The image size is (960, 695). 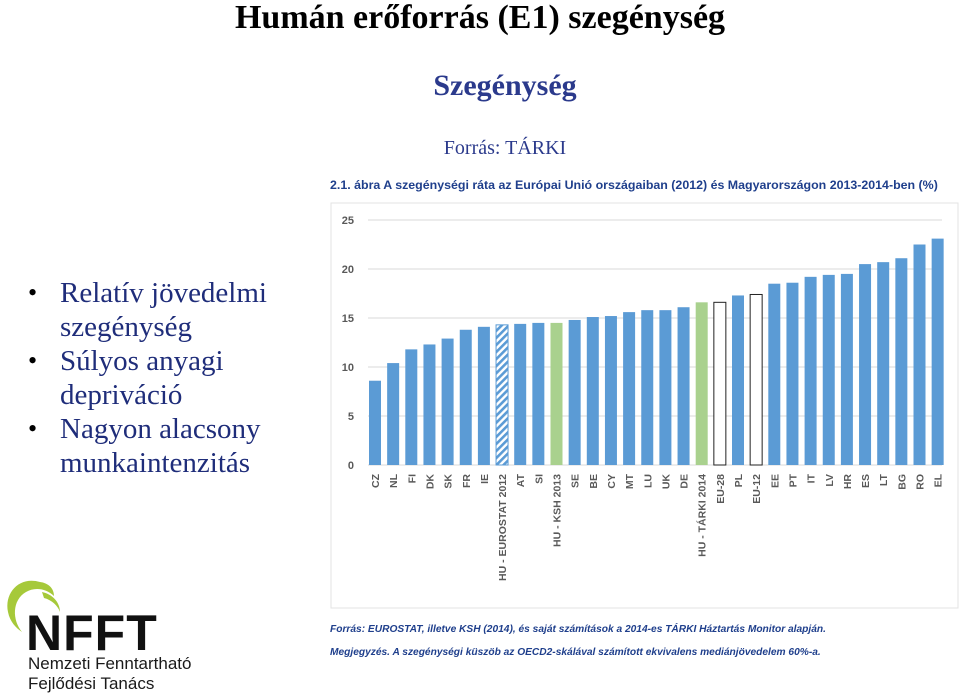 What do you see at coordinates (394, 480) in the screenshot?
I see `x-tick-label: NL` at bounding box center [394, 480].